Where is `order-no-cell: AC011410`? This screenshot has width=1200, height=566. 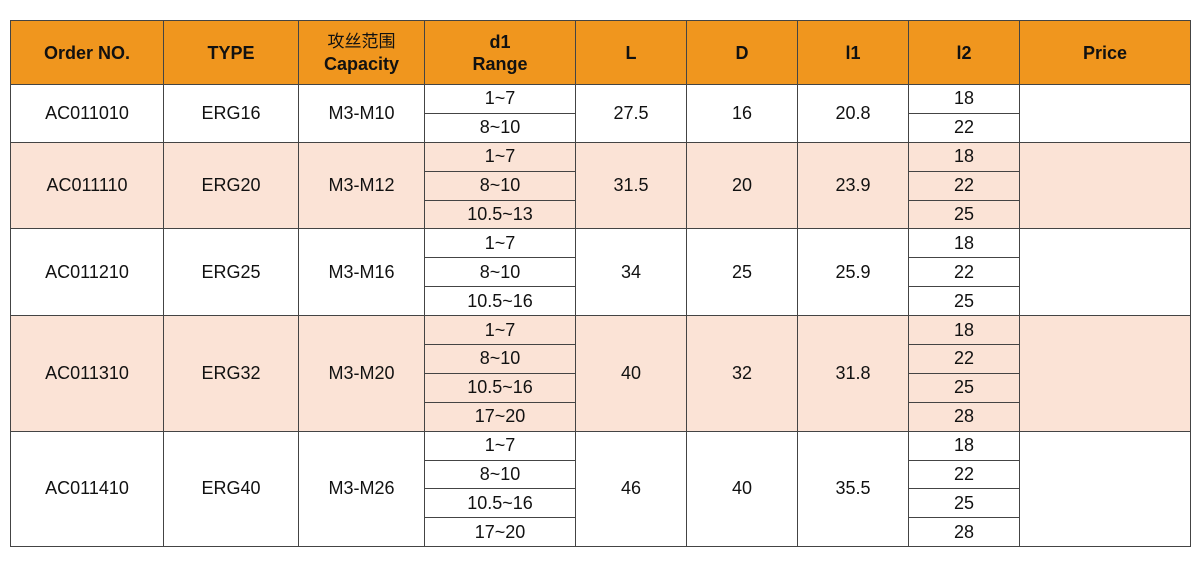
order-no-cell: AC011410 is located at coordinates (87, 489).